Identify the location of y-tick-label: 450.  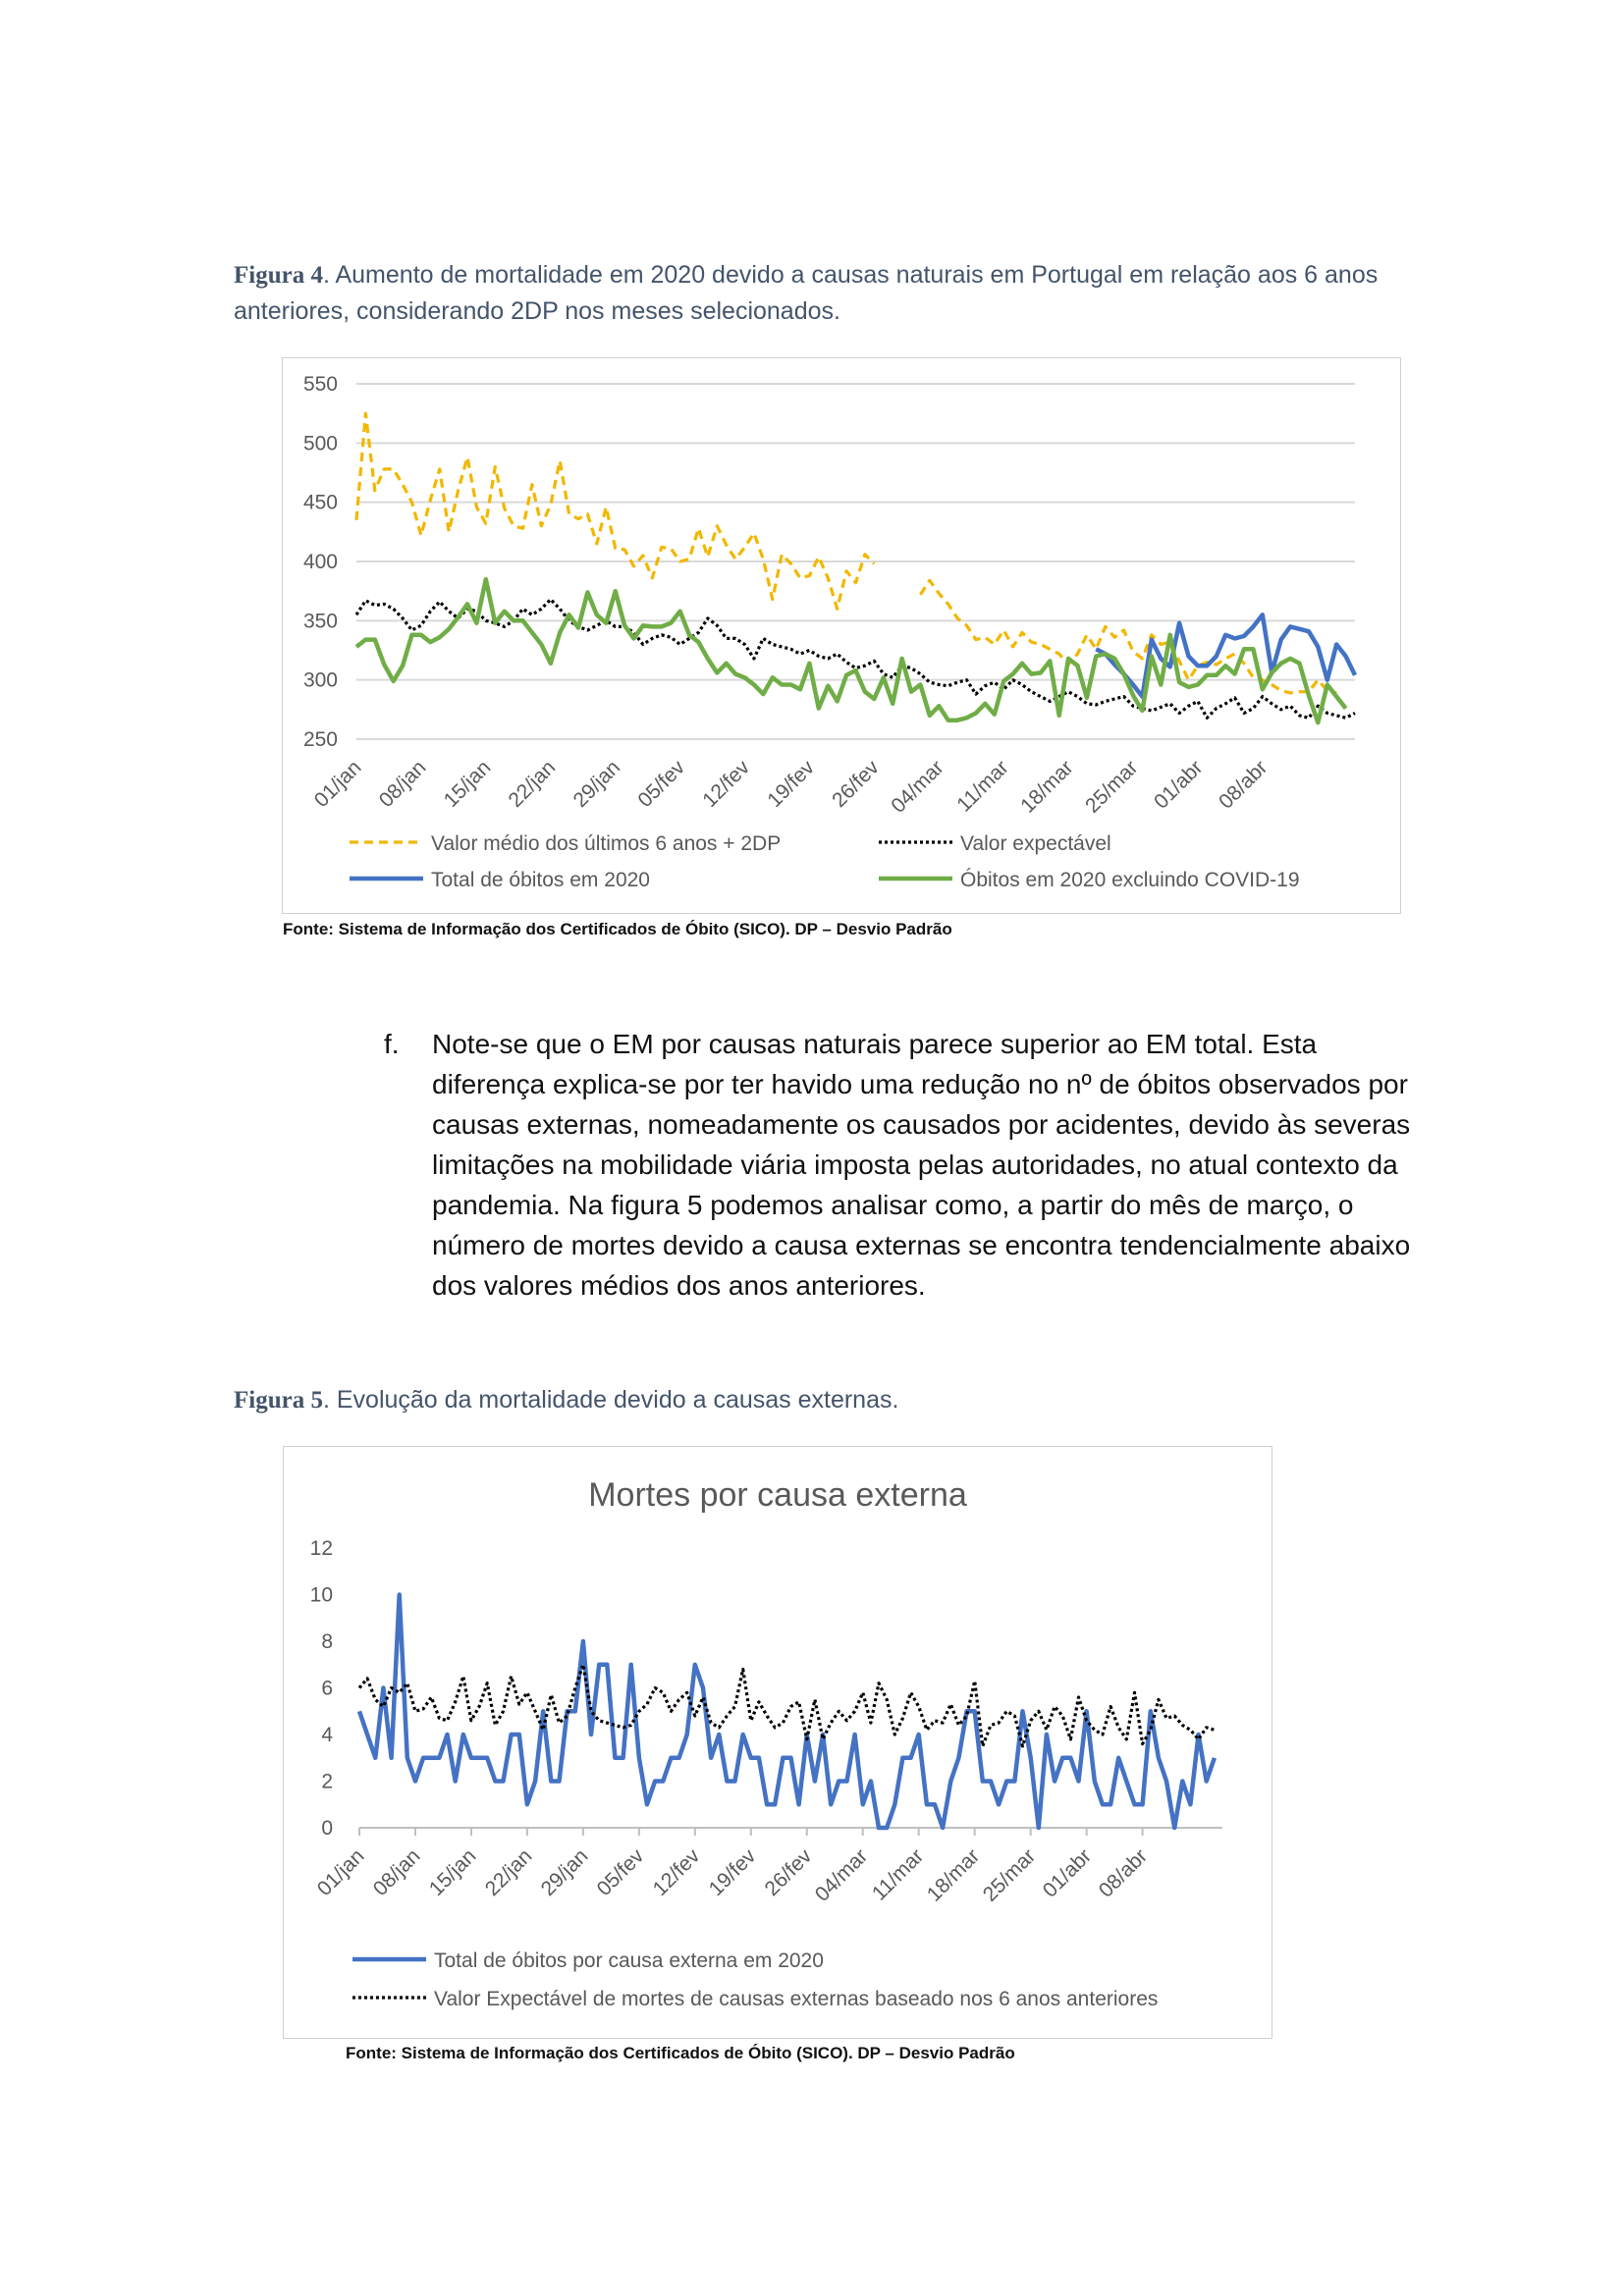
(320, 503).